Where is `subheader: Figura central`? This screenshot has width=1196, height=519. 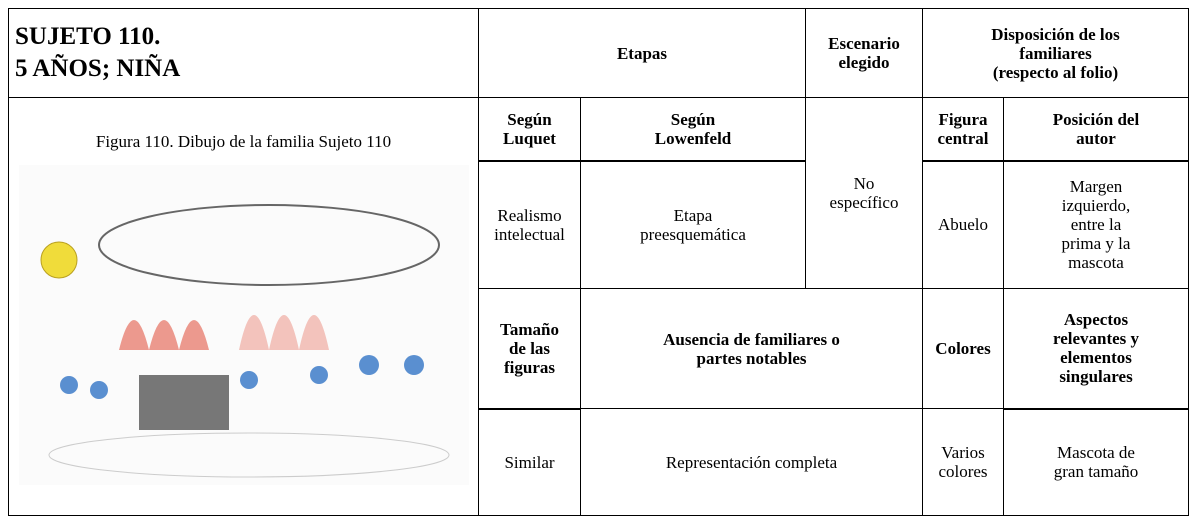 subheader: Figura central is located at coordinates (963, 129).